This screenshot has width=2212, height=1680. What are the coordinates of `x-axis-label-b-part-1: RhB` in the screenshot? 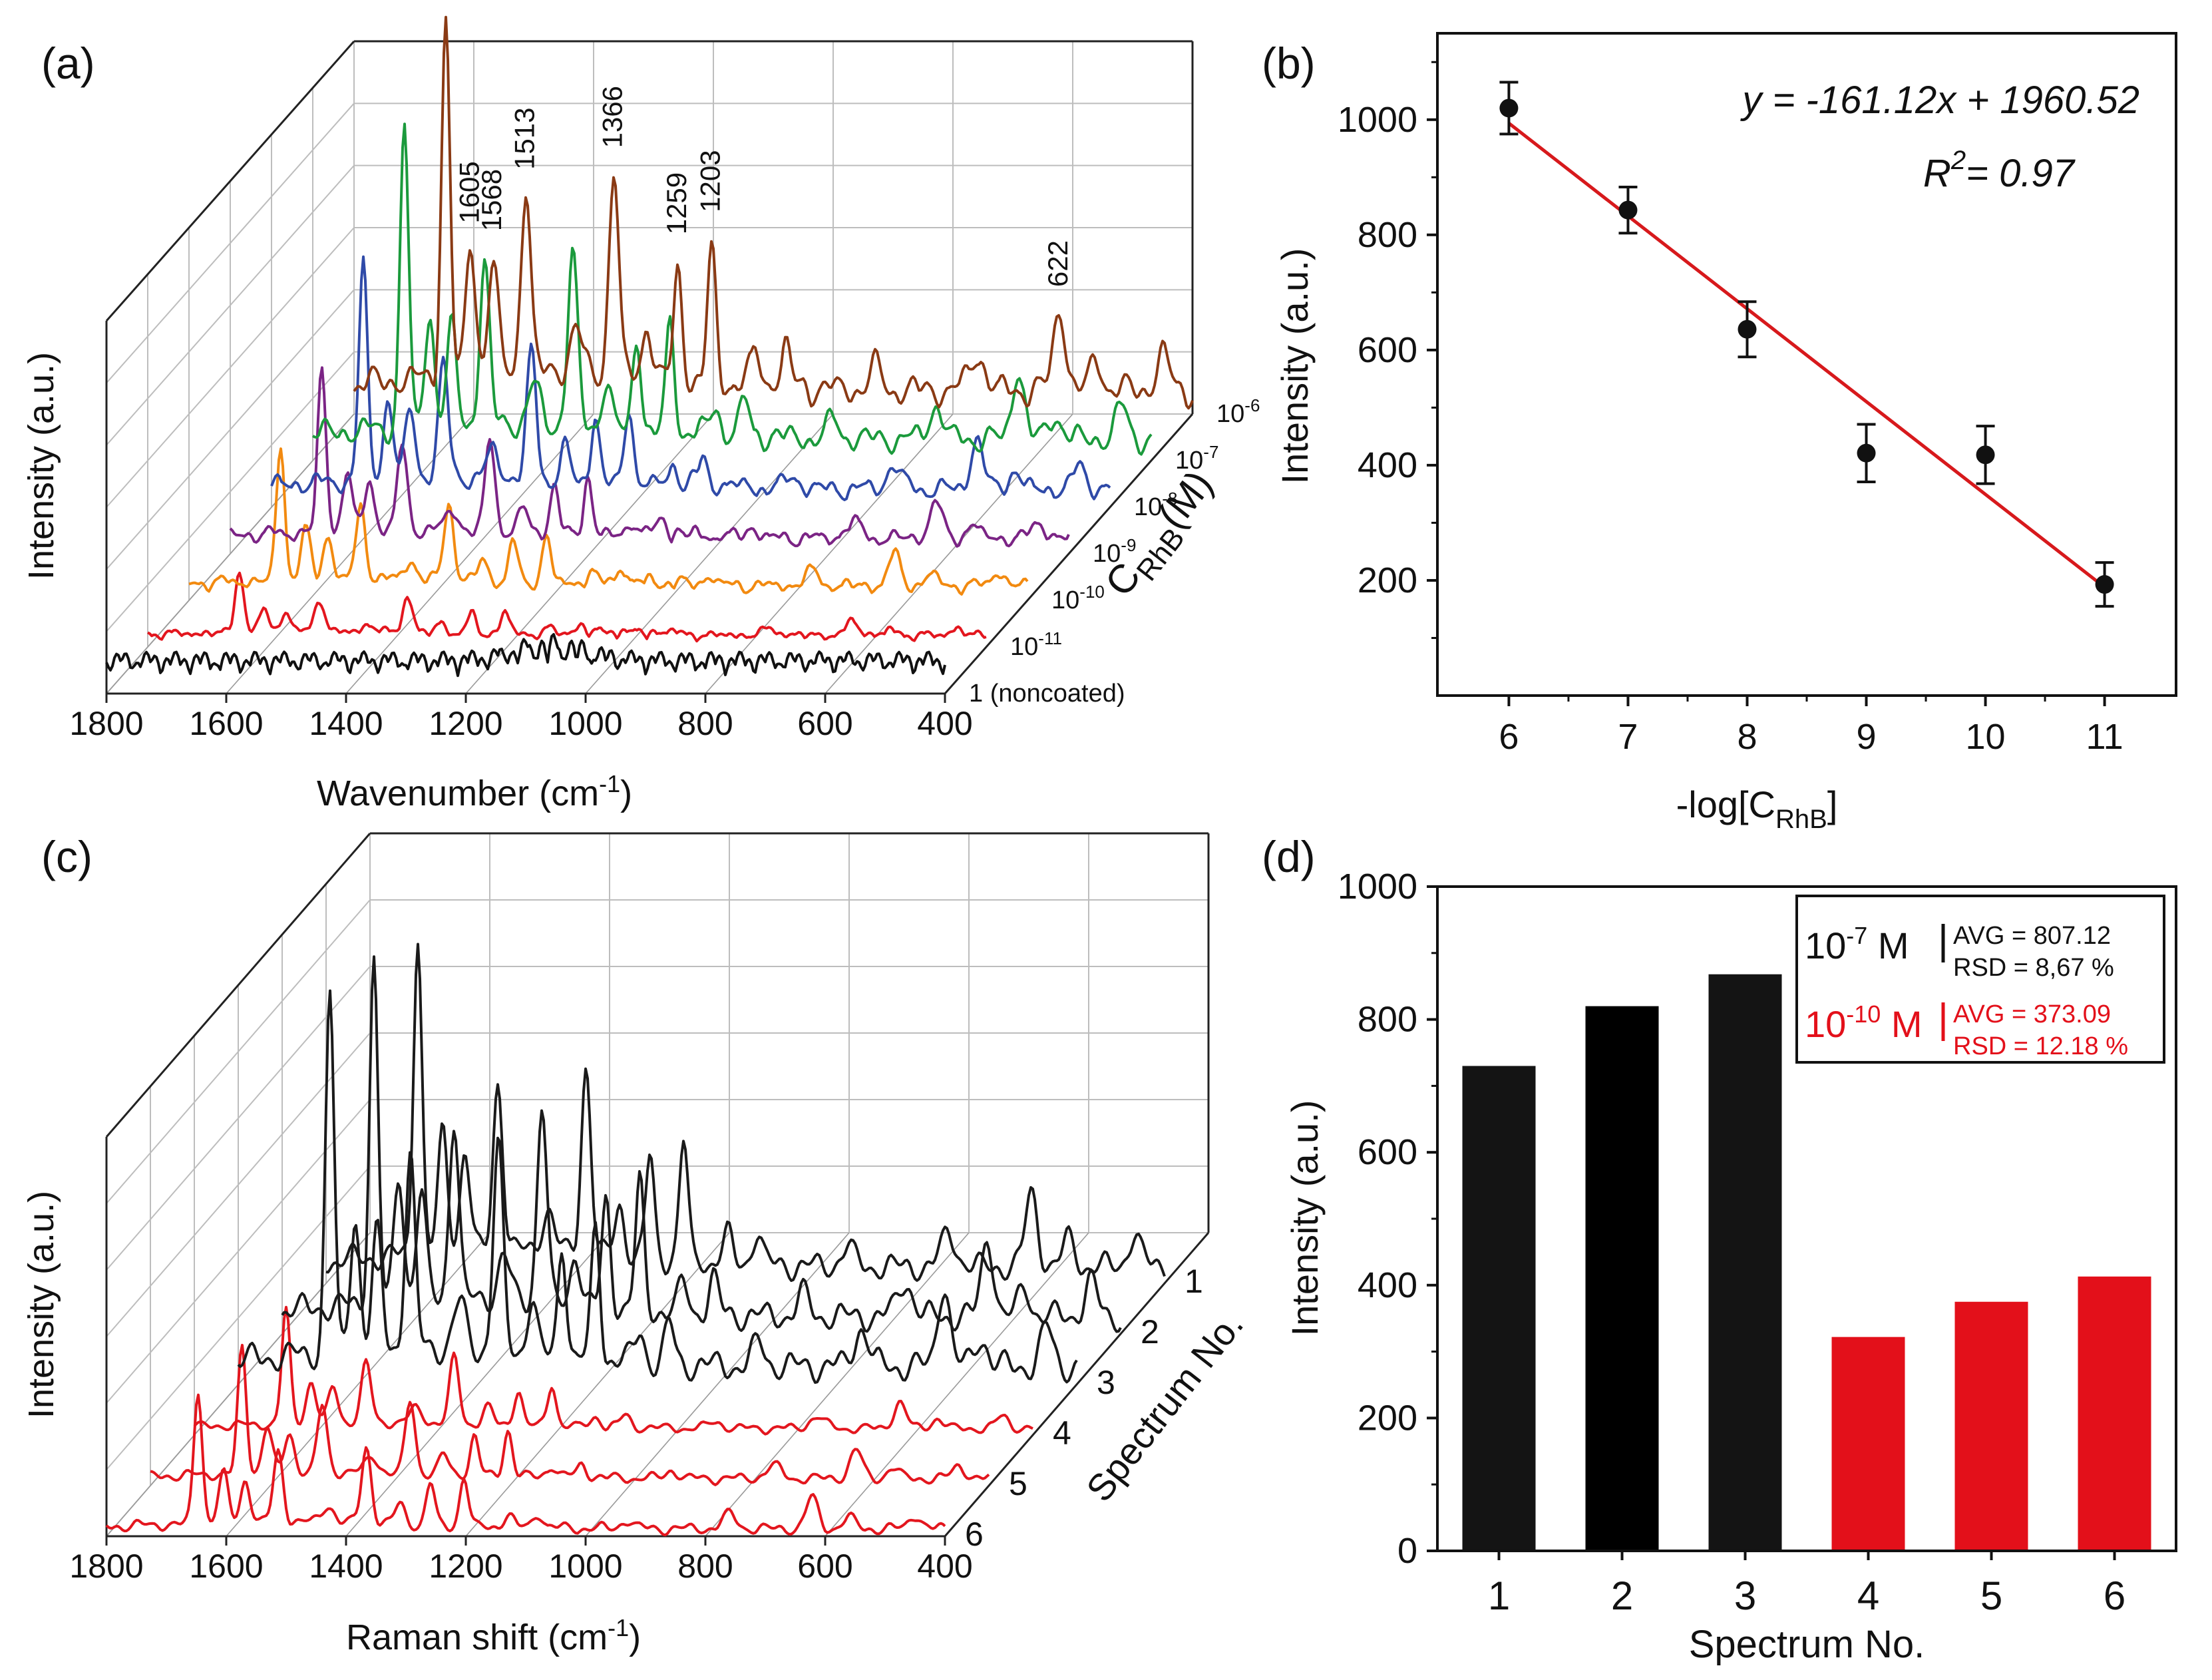 It's located at (1801, 819).